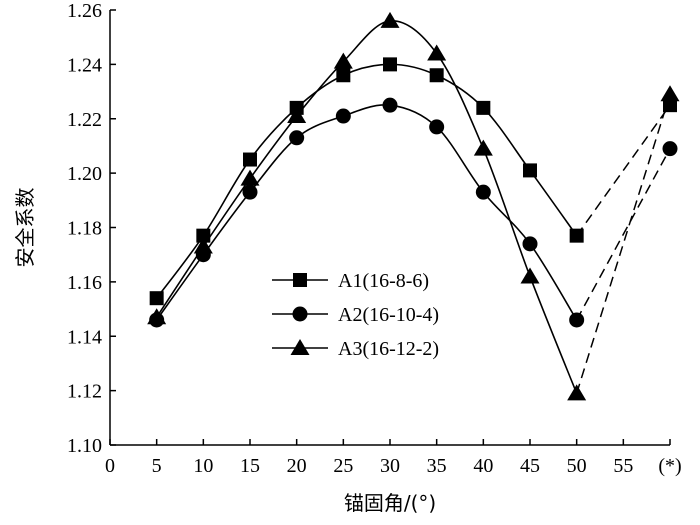 The height and width of the screenshot is (525, 700). I want to click on x-tick-label: 10, so click(203, 466).